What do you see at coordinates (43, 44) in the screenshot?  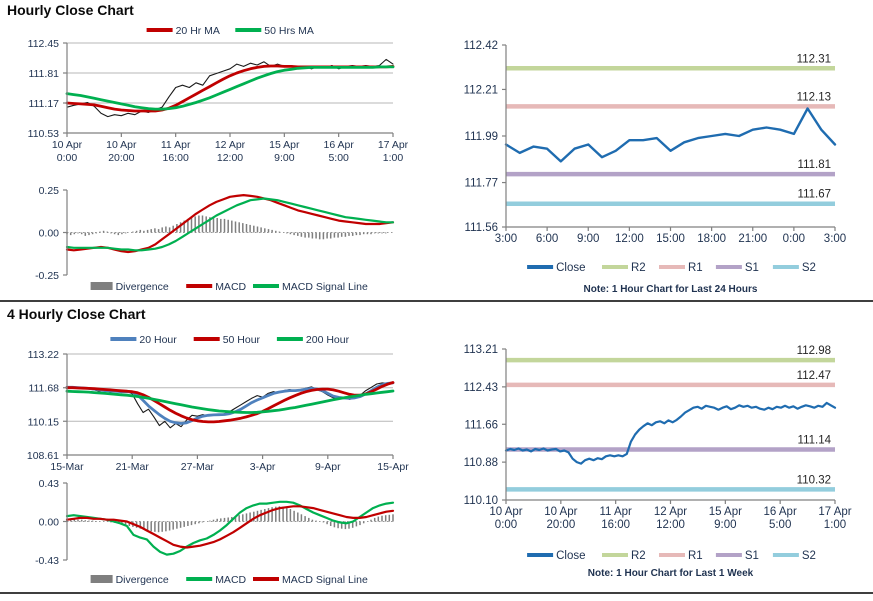 I see `svg-text: 112.45` at bounding box center [43, 44].